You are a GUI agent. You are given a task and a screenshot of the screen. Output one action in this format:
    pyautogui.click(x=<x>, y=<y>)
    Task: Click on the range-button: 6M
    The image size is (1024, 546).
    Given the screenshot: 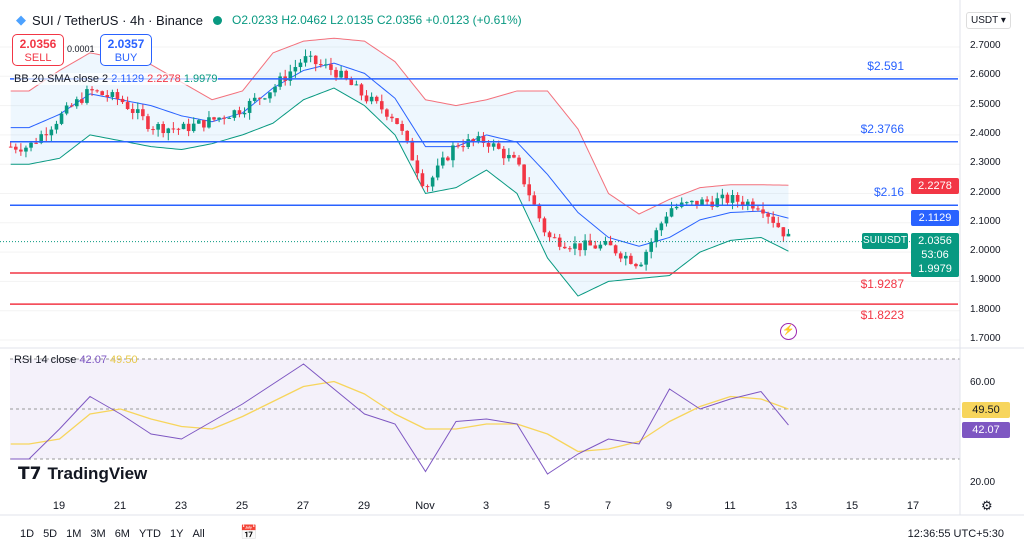 What is the action you would take?
    pyautogui.click(x=122, y=534)
    